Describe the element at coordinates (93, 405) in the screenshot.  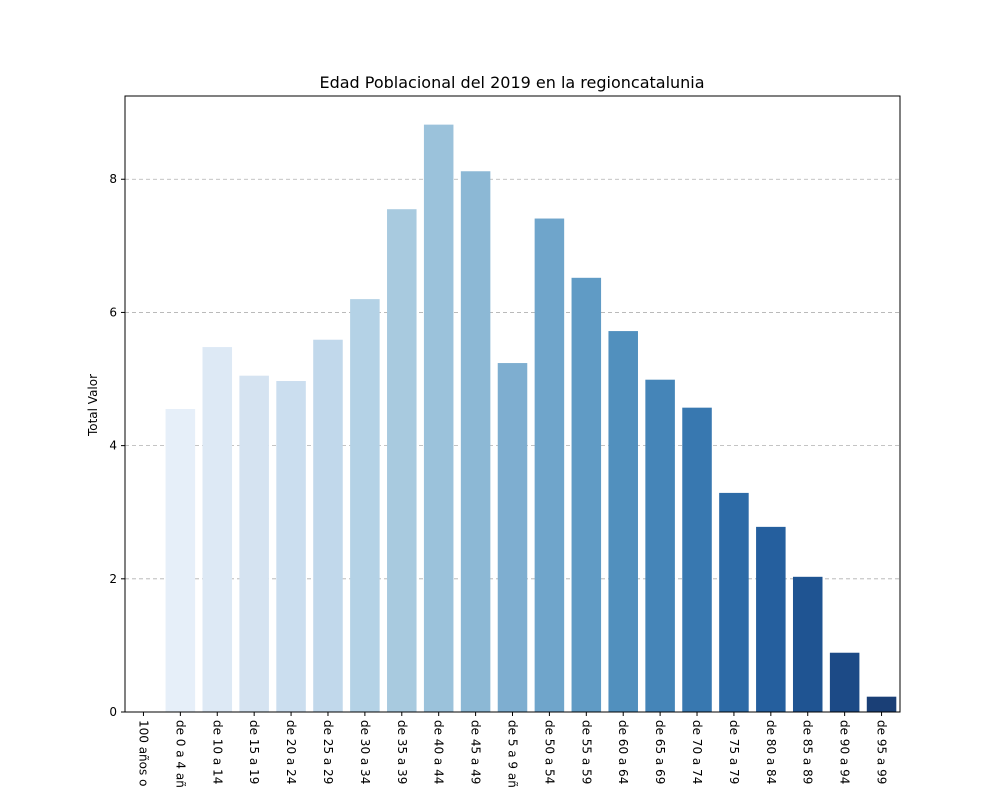
I see `y-axis-label: Total Valor` at that location.